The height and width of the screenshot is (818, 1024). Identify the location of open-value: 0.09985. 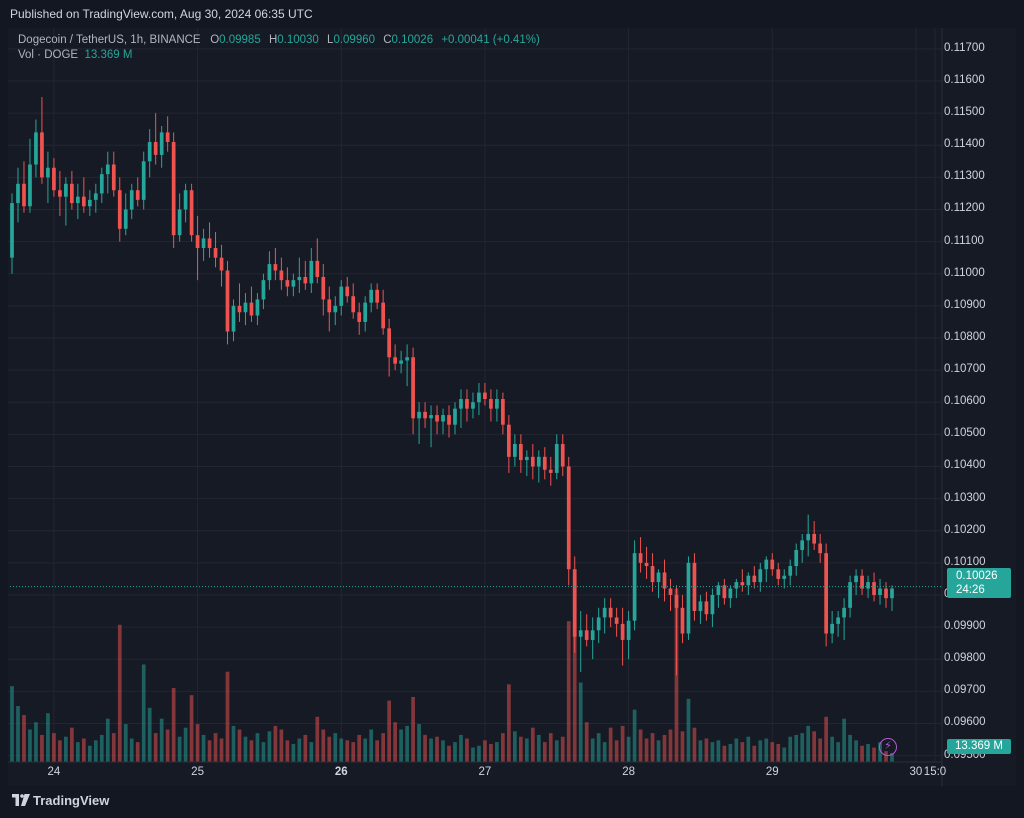
(240, 40).